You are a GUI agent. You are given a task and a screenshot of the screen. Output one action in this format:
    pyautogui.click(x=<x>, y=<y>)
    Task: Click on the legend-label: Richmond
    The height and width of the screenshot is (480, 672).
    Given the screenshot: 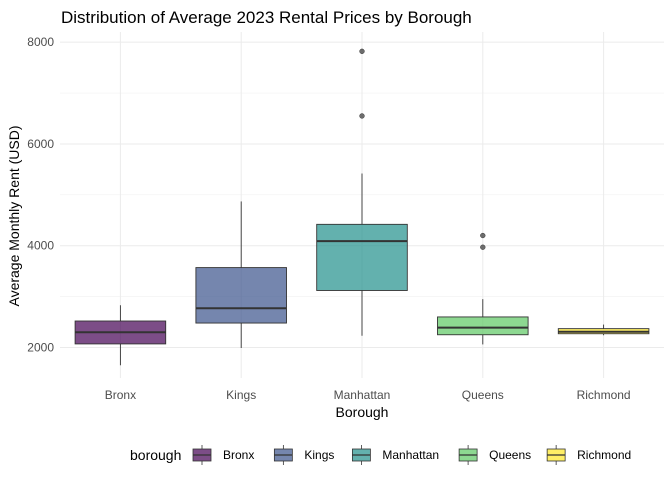 What is the action you would take?
    pyautogui.click(x=604, y=455)
    